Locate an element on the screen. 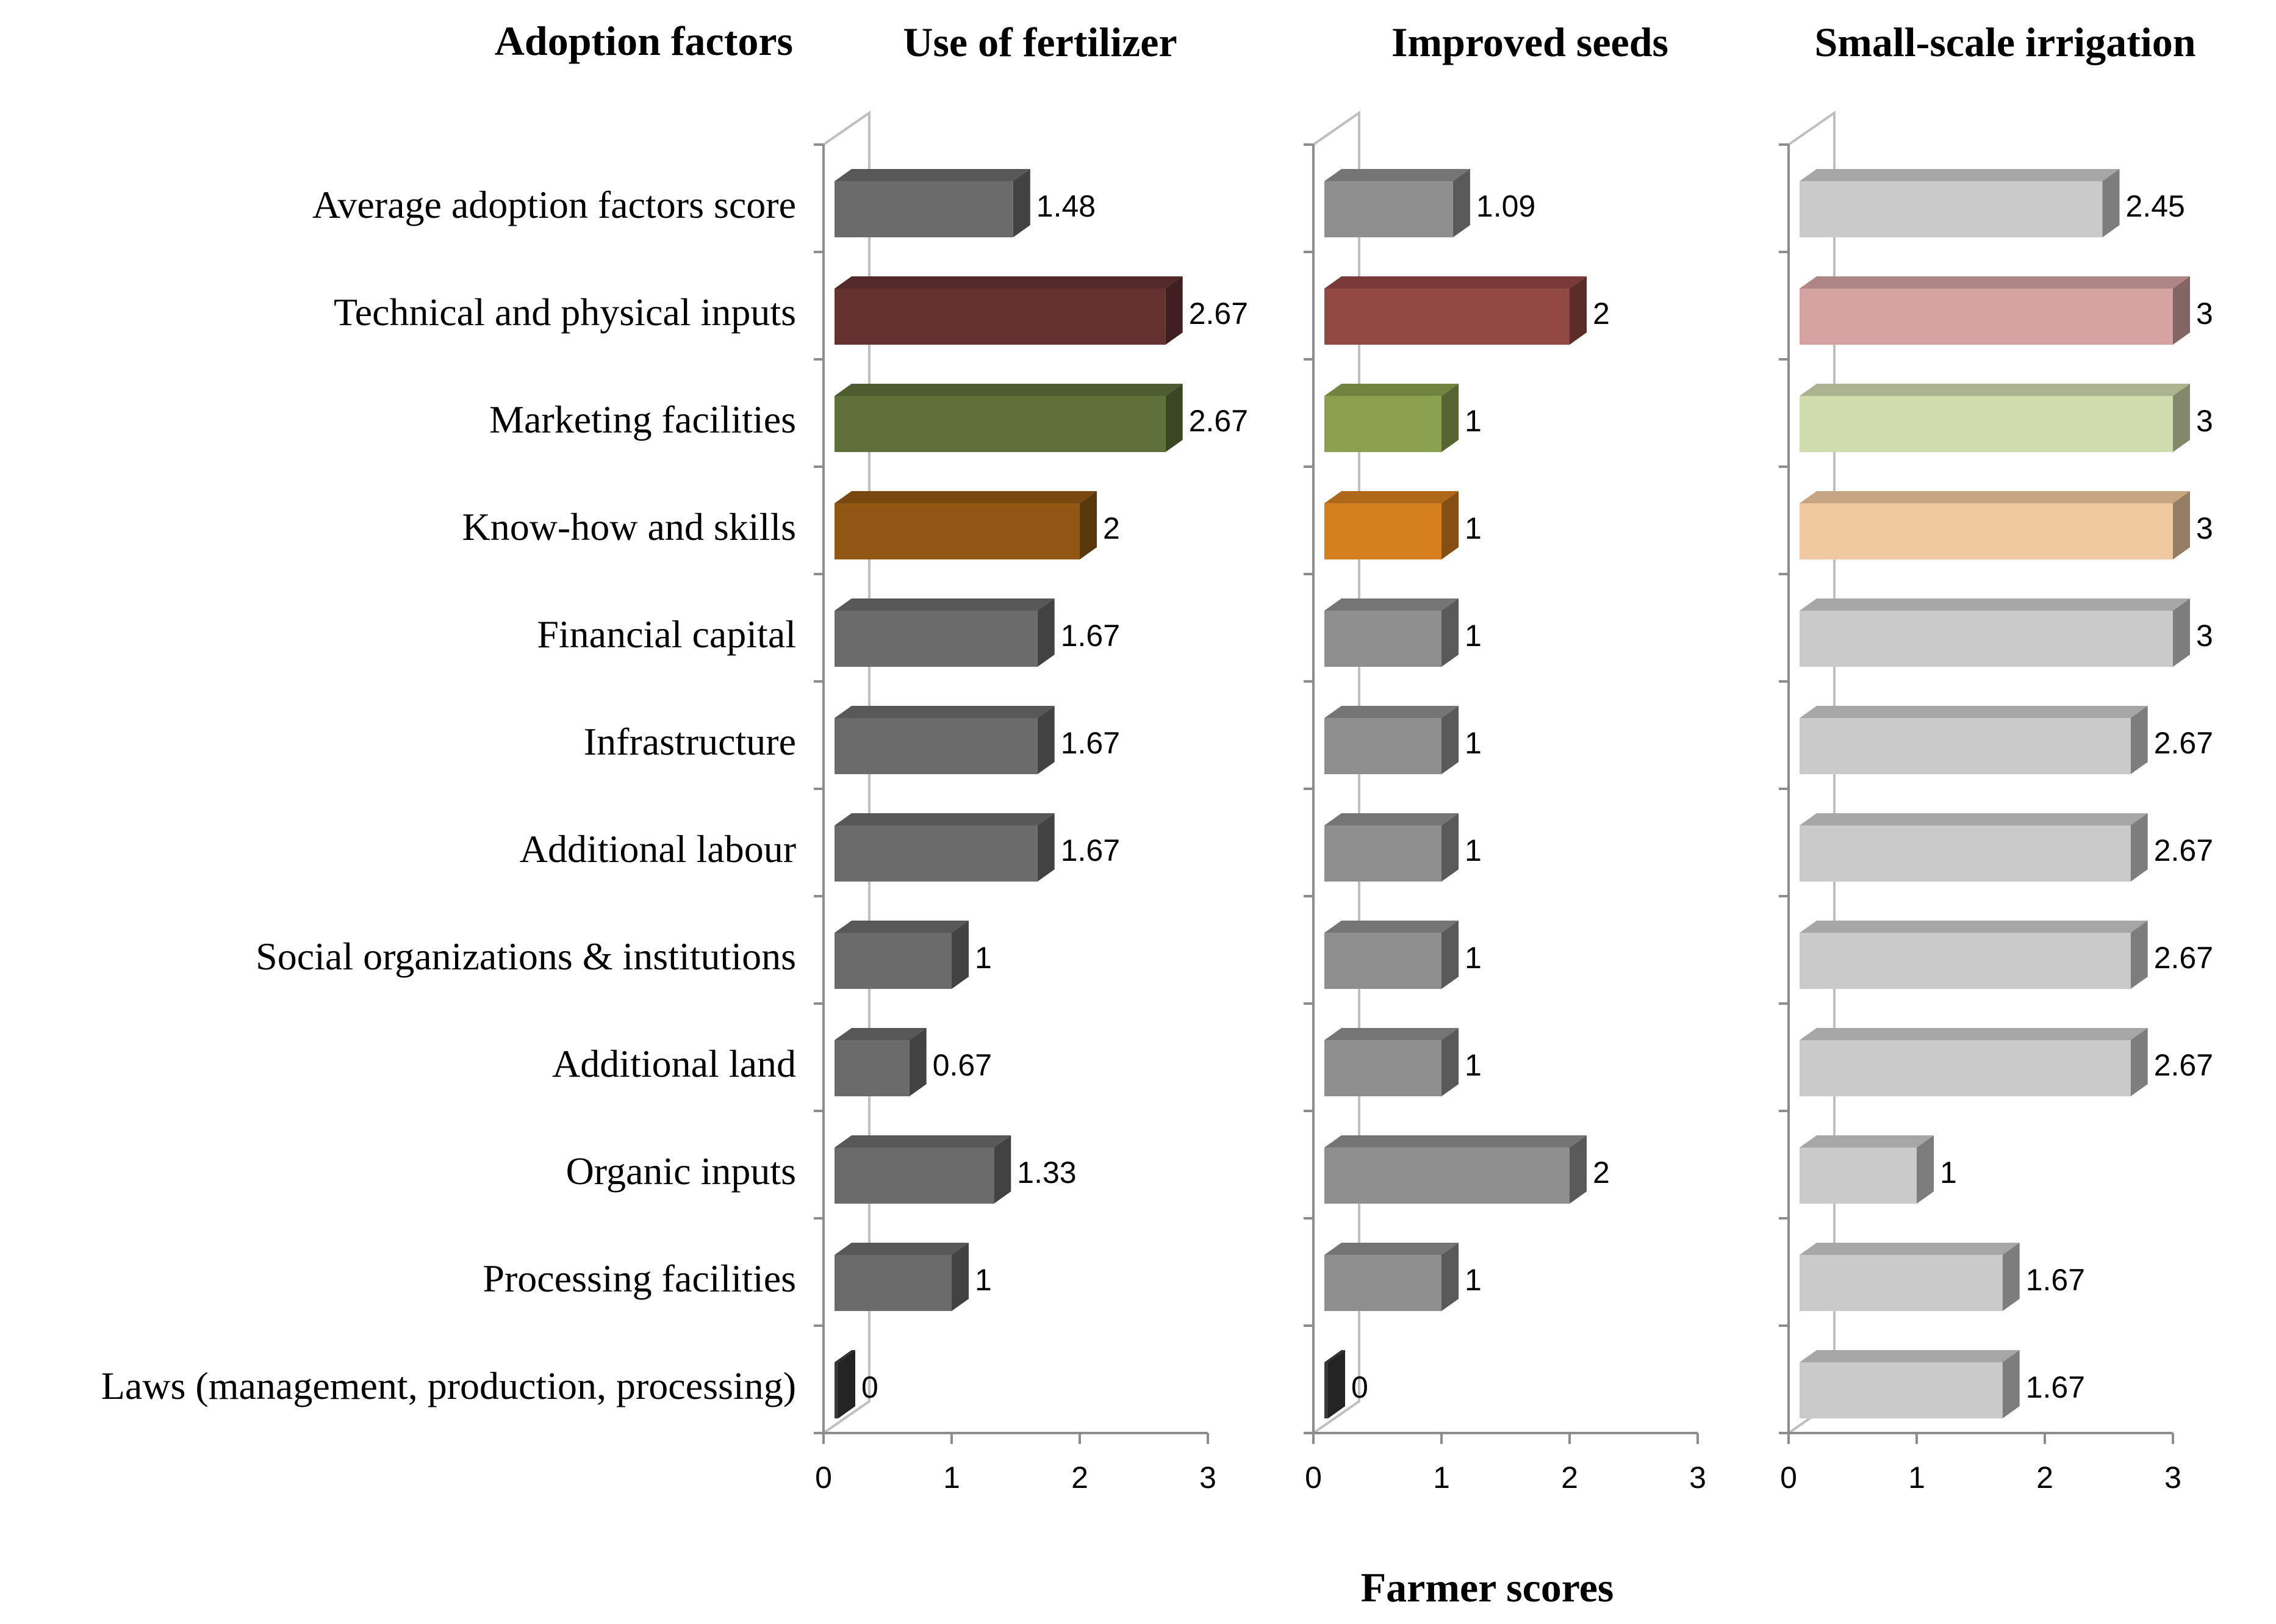  category-label: Additional land is located at coordinates (674, 1063).